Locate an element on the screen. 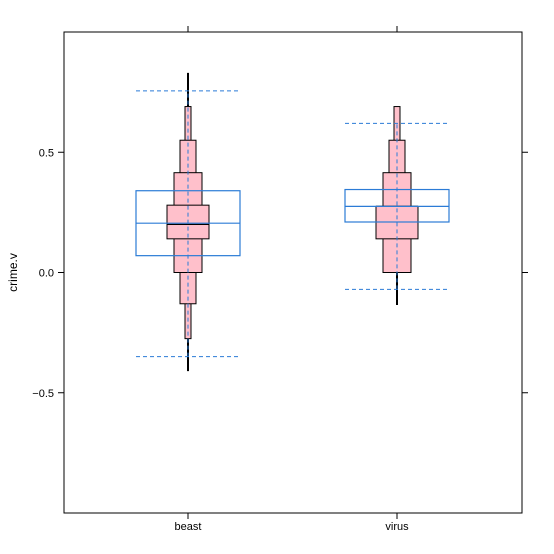 Image resolution: width=554 pixels, height=554 pixels. y-tick-label: 0.0 is located at coordinates (46, 274).